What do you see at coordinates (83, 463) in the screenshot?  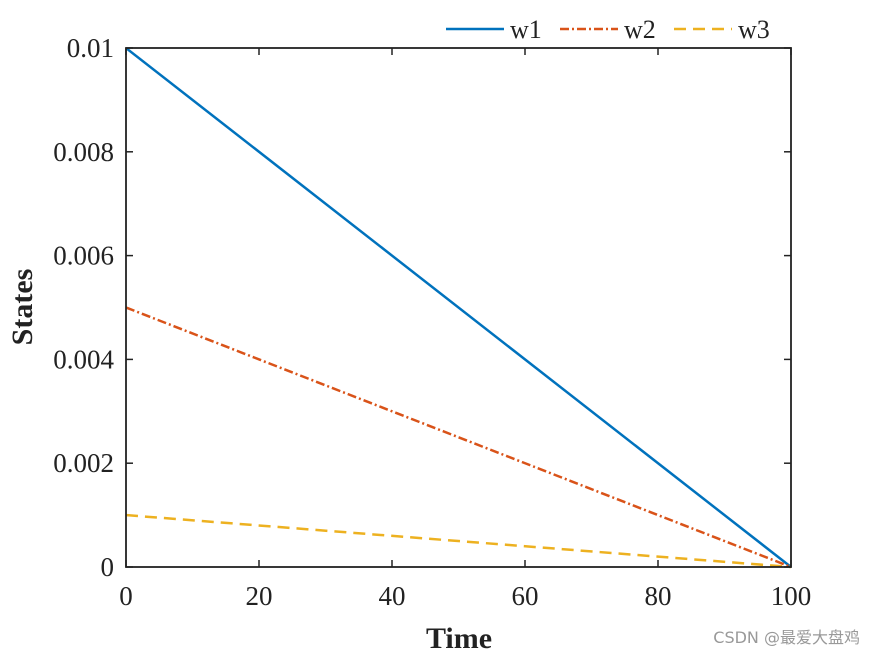 I see `y-tick-label: 0.002` at bounding box center [83, 463].